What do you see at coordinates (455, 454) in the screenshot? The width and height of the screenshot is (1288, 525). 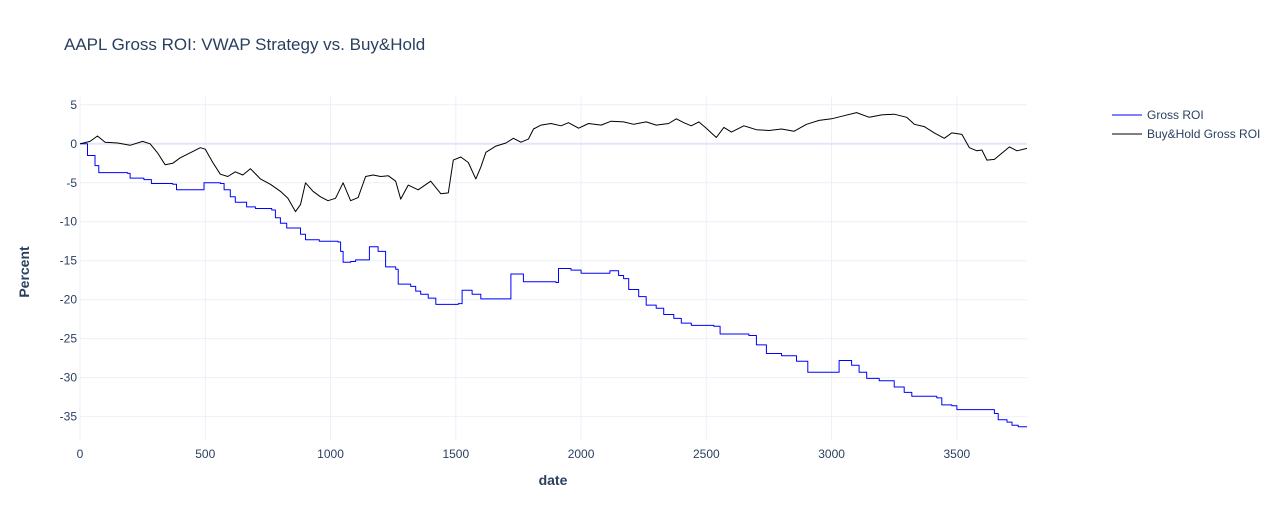 I see `x-tick-label: 1500` at bounding box center [455, 454].